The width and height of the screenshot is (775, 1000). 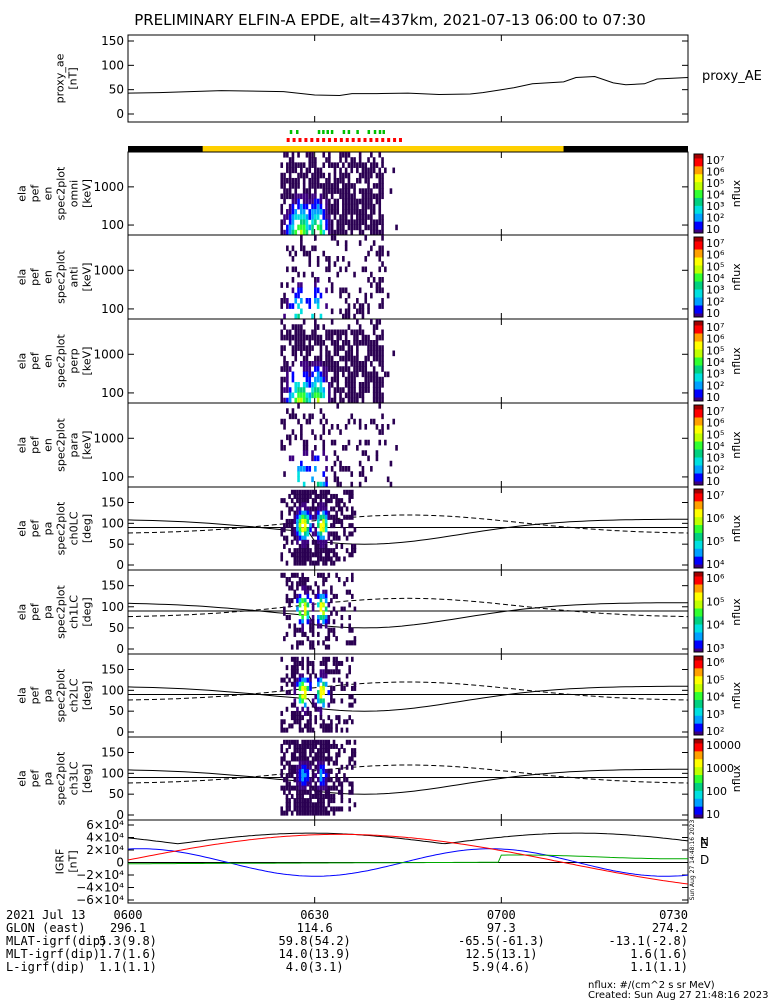 I want to click on colorbar-frame, so click(x=698, y=193).